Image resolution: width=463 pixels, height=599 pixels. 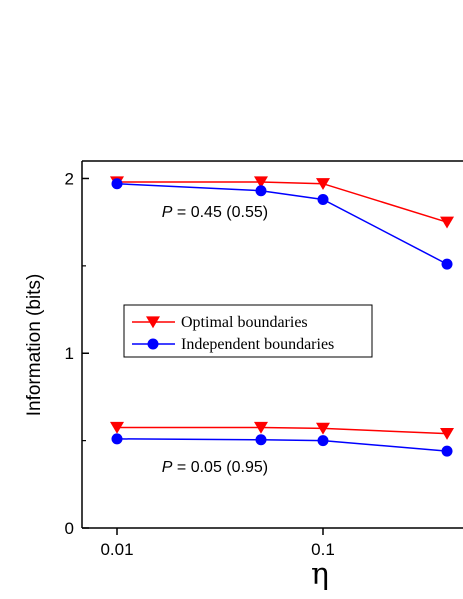 I want to click on legend-item: Independent boundaries, so click(x=233, y=344).